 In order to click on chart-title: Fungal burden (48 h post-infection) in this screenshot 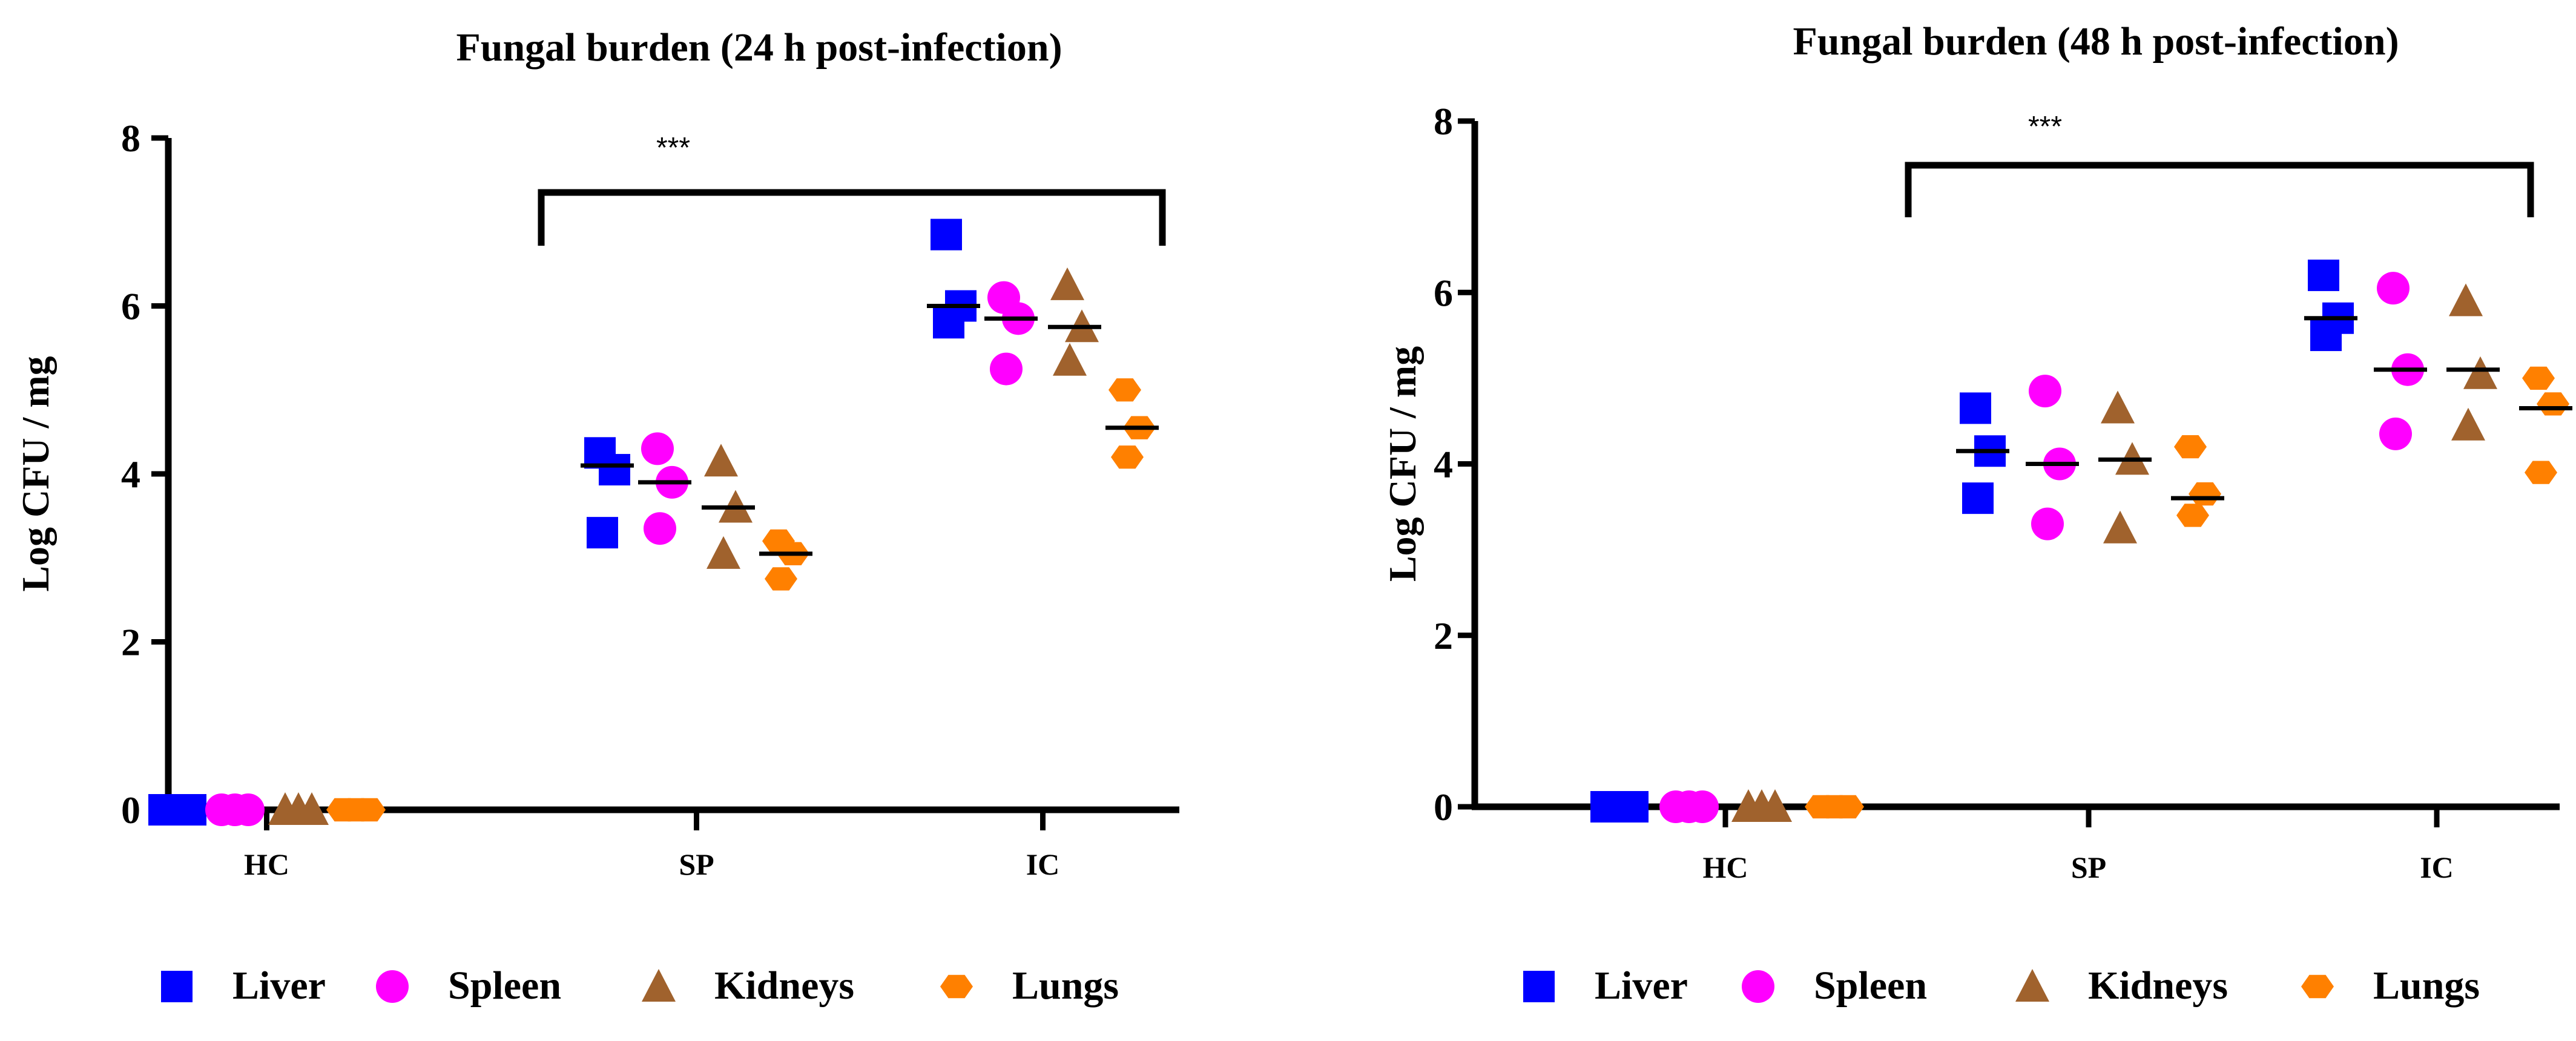, I will do `click(2096, 42)`.